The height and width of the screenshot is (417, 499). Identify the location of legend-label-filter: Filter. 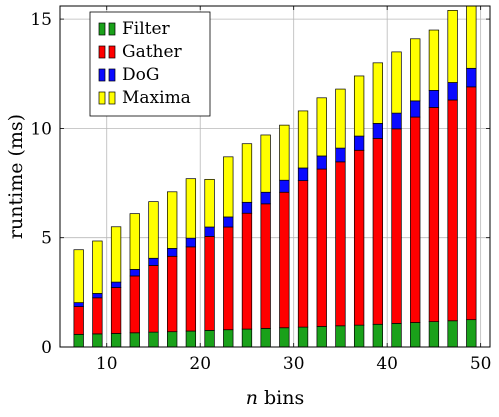
(146, 29).